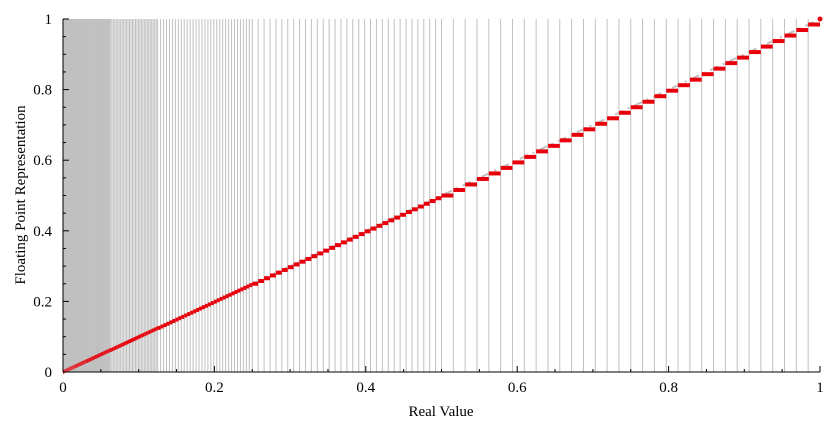 The width and height of the screenshot is (833, 428). I want to click on x-tick-label: 0.6, so click(517, 388).